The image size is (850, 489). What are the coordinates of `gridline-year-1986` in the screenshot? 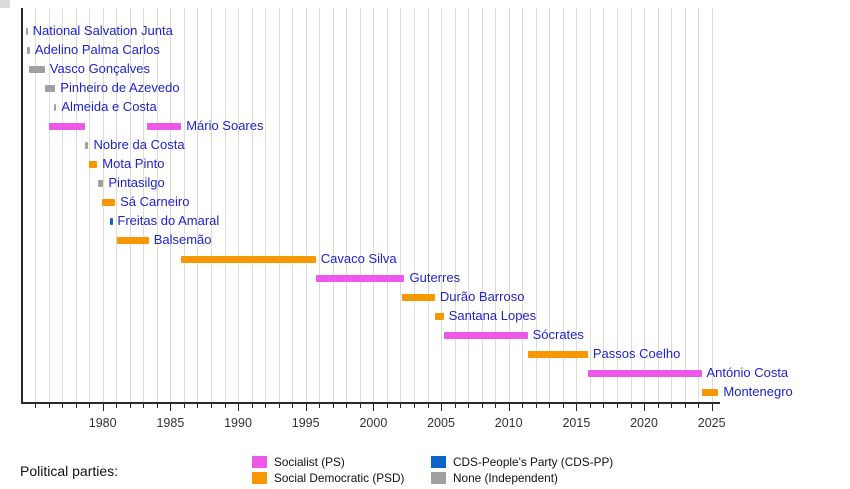 It's located at (184, 205).